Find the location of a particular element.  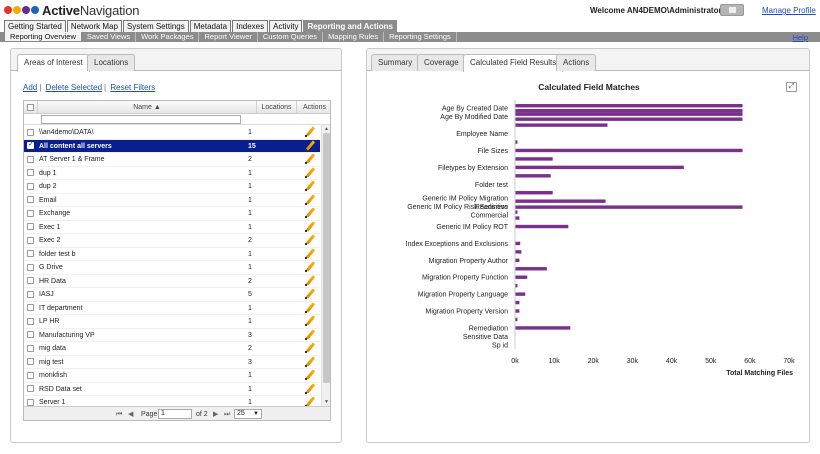

subnav-item-reporting-overview: Reporting Overview is located at coordinates (43, 37).